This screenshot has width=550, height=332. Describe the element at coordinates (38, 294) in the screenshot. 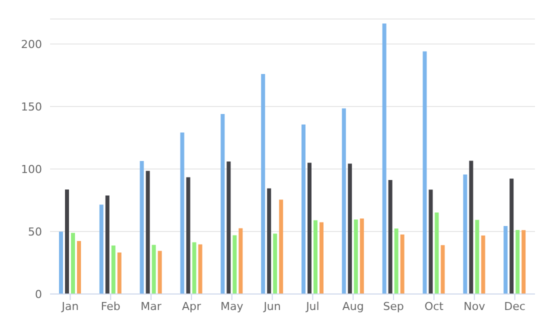

I see `y-tick-label: 0` at that location.